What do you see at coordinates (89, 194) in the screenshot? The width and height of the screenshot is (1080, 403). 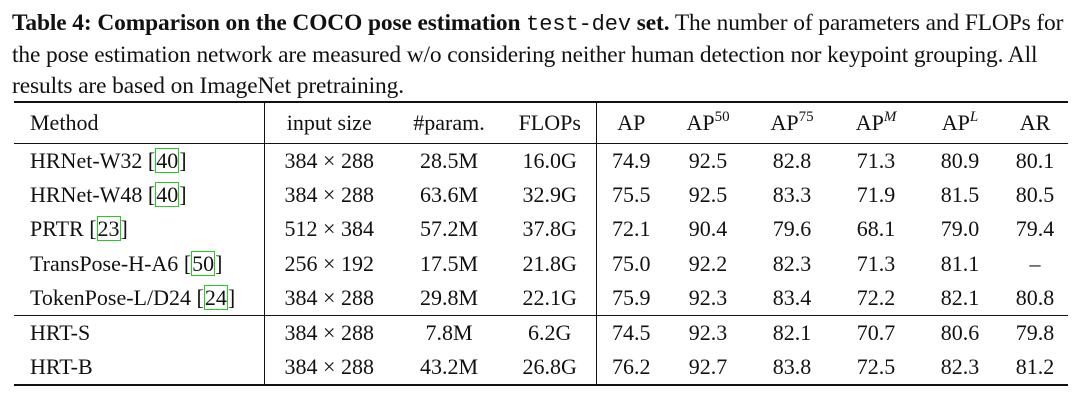 I see `method-name: HRNet-W48` at bounding box center [89, 194].